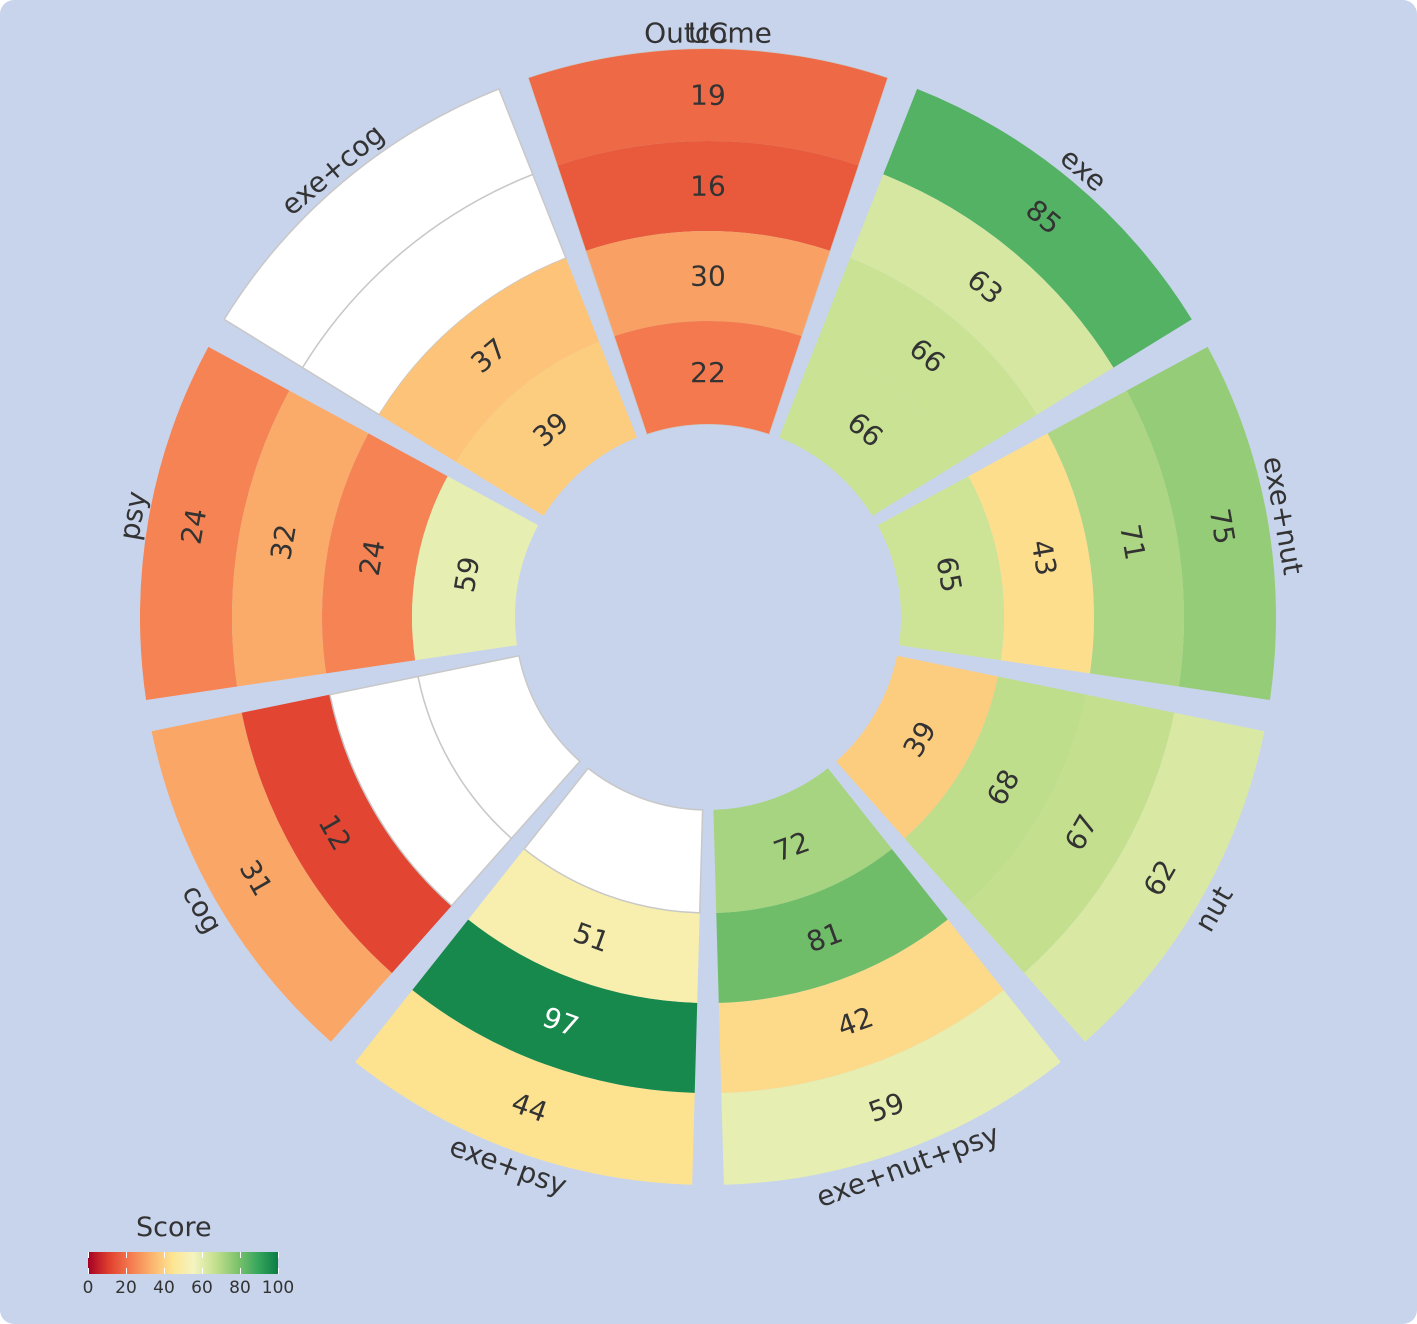 The image size is (1417, 1324). Describe the element at coordinates (164, 1288) in the screenshot. I see `legend-tick-label: 40` at that location.